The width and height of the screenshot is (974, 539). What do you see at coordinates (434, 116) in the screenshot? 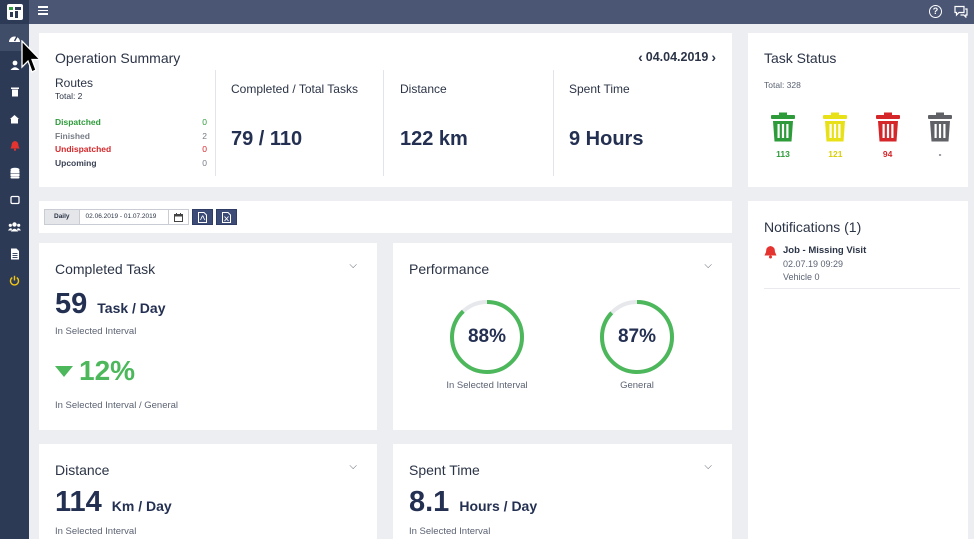
I see `distance-stat: Distance 122 km` at bounding box center [434, 116].